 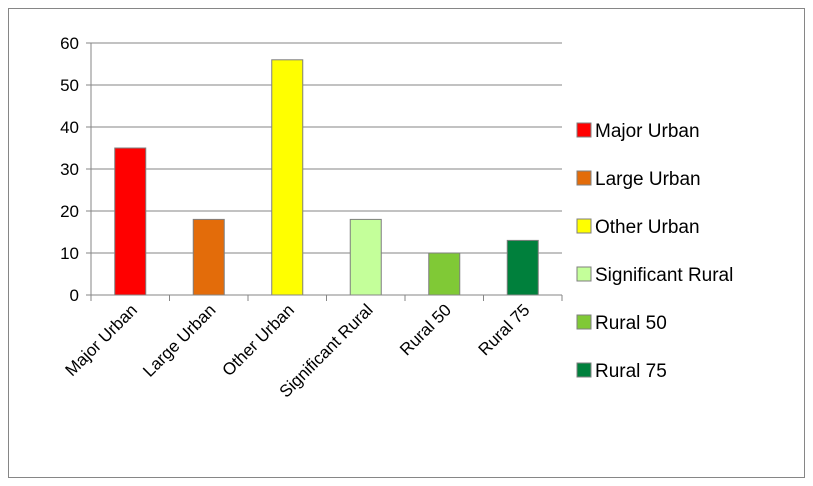 What do you see at coordinates (425, 329) in the screenshot?
I see `x-tick-label: Rural 50` at bounding box center [425, 329].